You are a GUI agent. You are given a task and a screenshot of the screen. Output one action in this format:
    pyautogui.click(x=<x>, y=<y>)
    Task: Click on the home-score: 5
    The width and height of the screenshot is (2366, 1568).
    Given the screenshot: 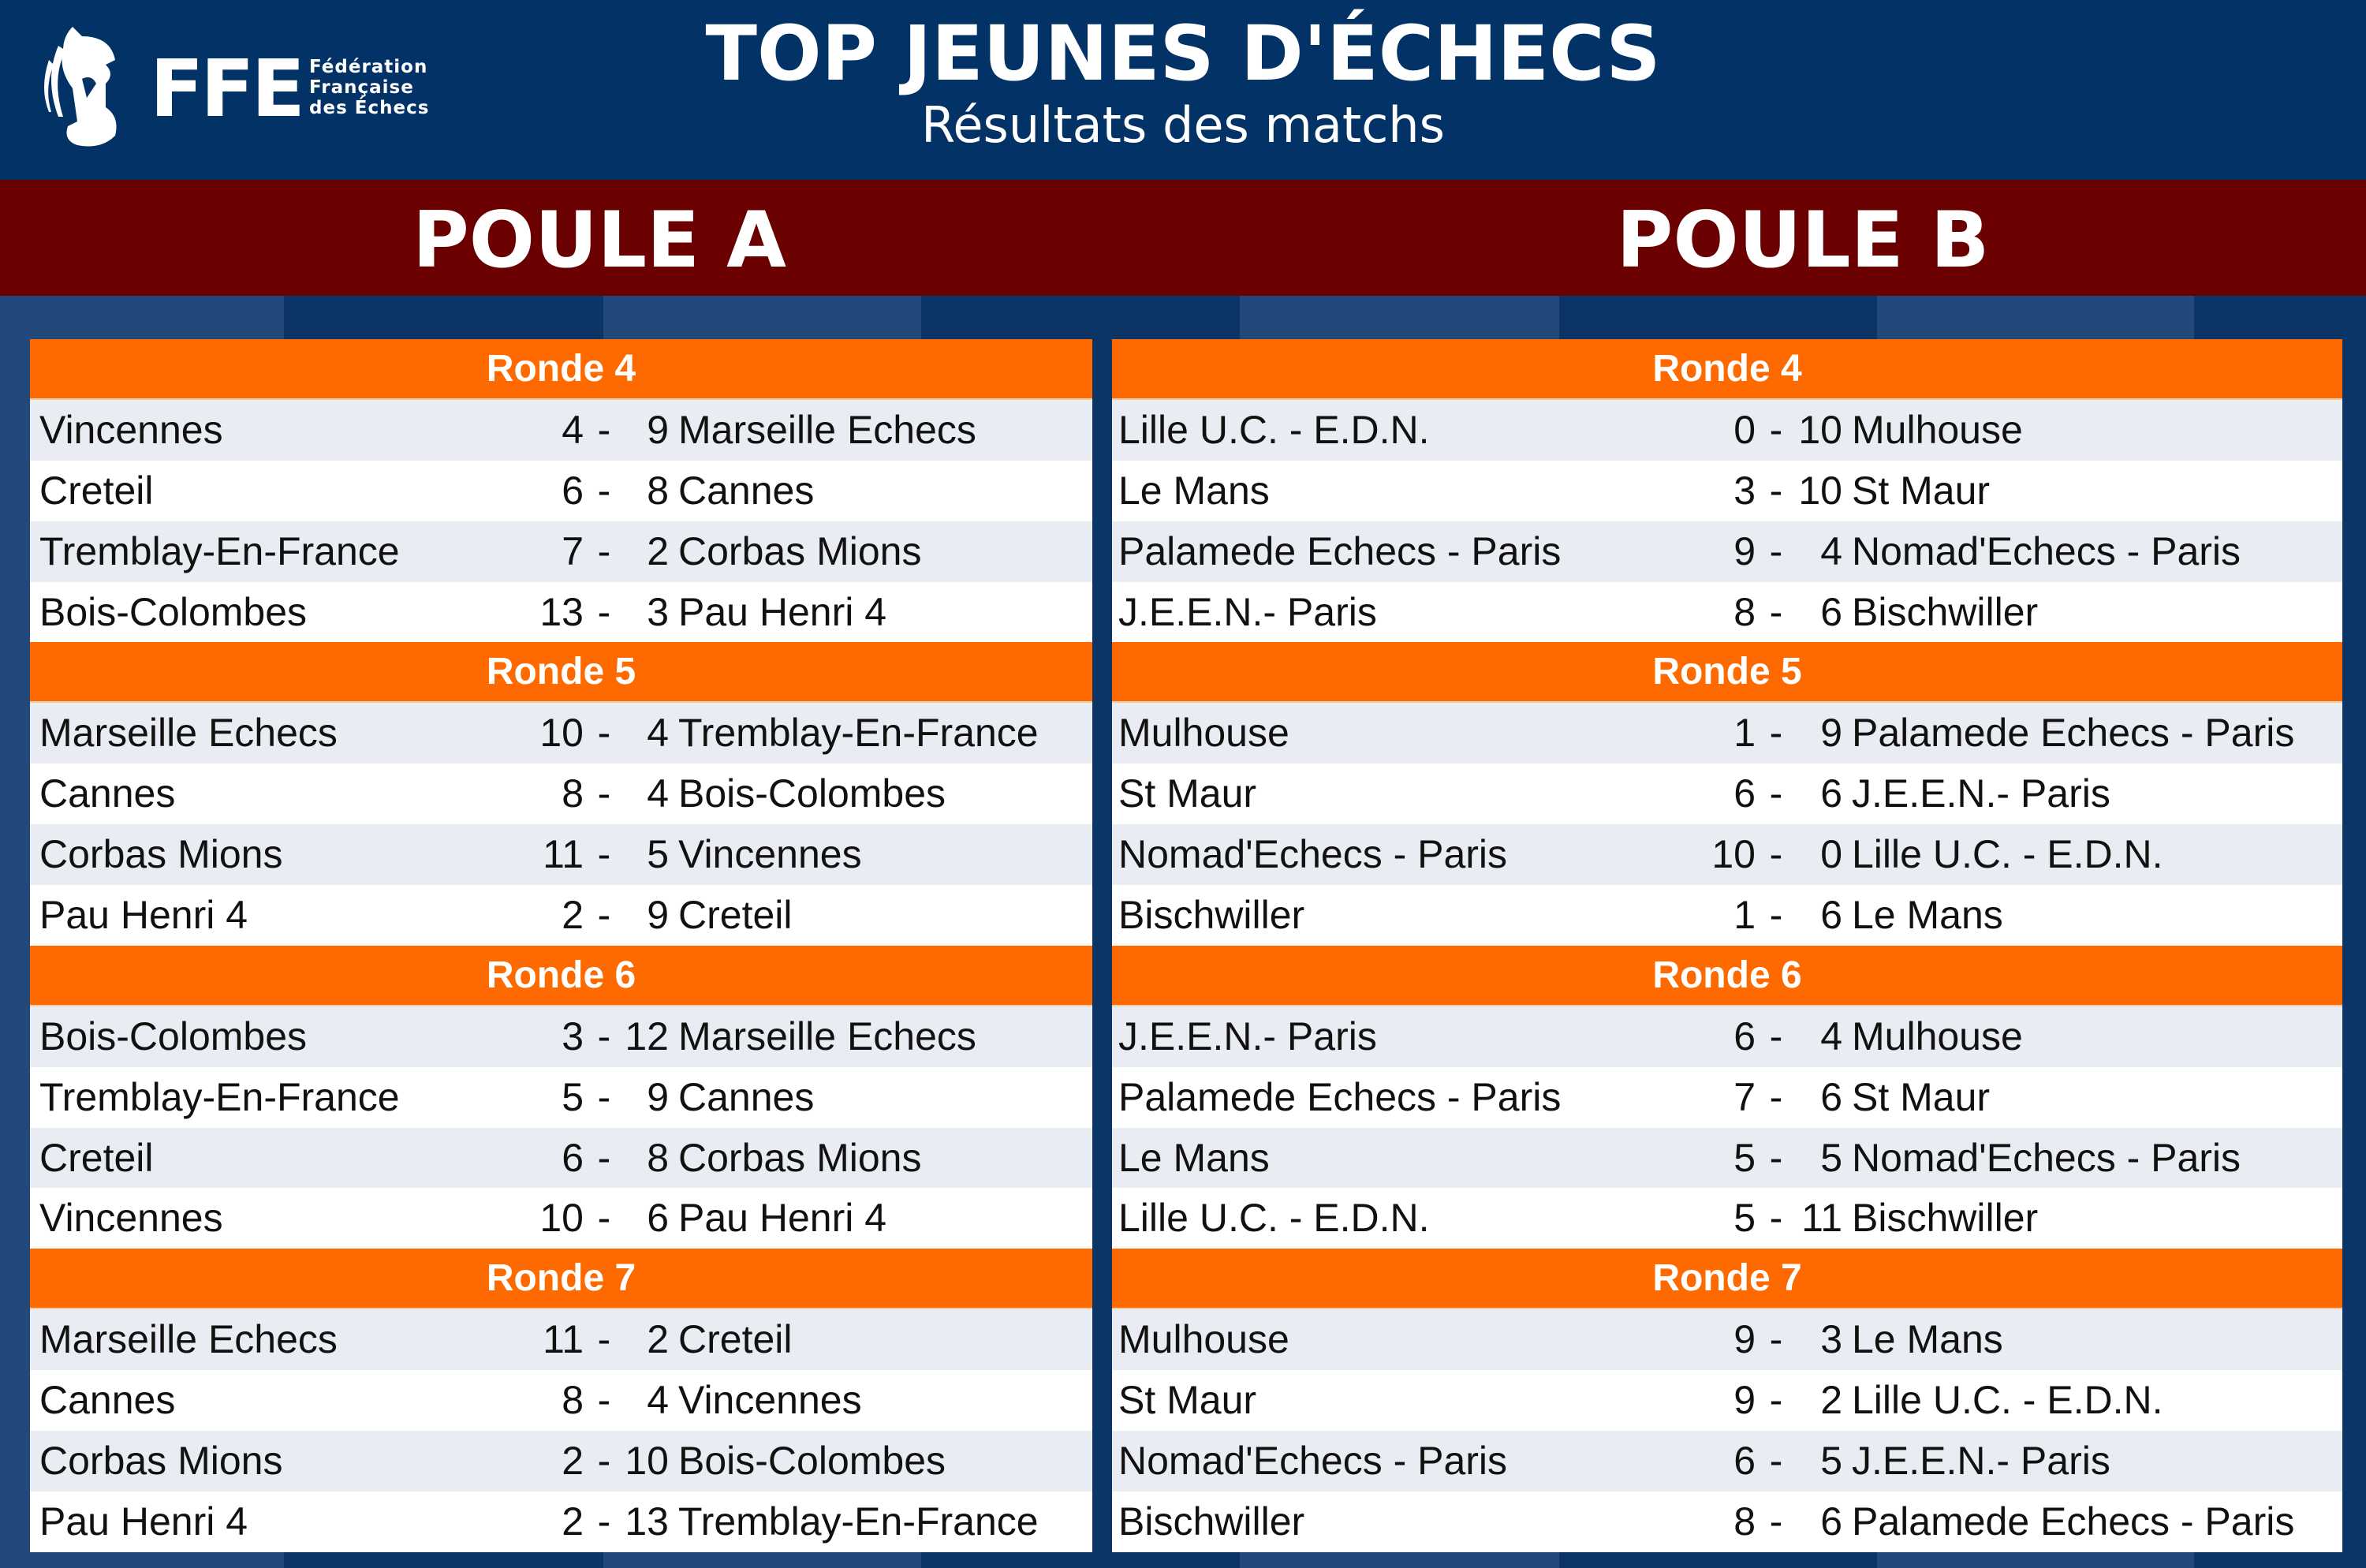 What is the action you would take?
    pyautogui.click(x=1744, y=1218)
    